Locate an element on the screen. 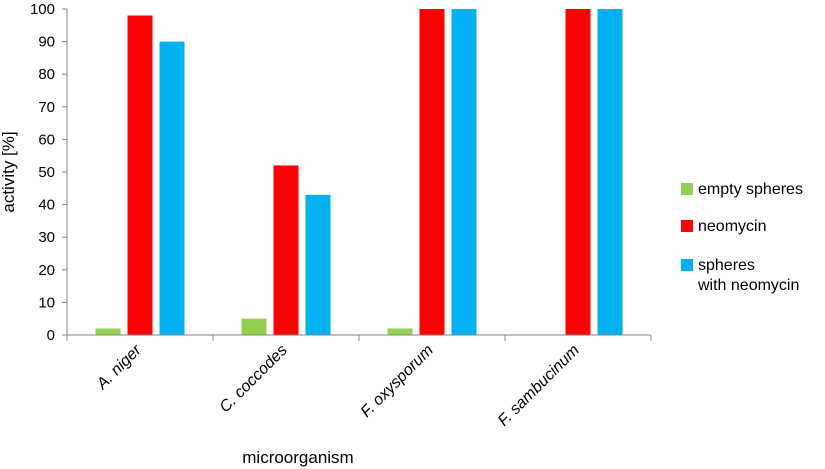  legend-label-1: empty spheres is located at coordinates (750, 189).